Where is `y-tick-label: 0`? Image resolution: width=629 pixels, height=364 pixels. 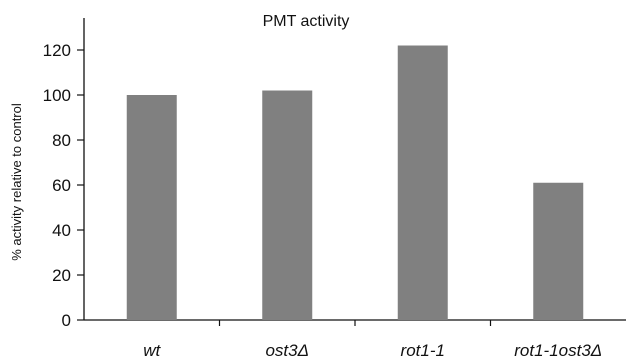 y-tick-label: 0 is located at coordinates (66, 320).